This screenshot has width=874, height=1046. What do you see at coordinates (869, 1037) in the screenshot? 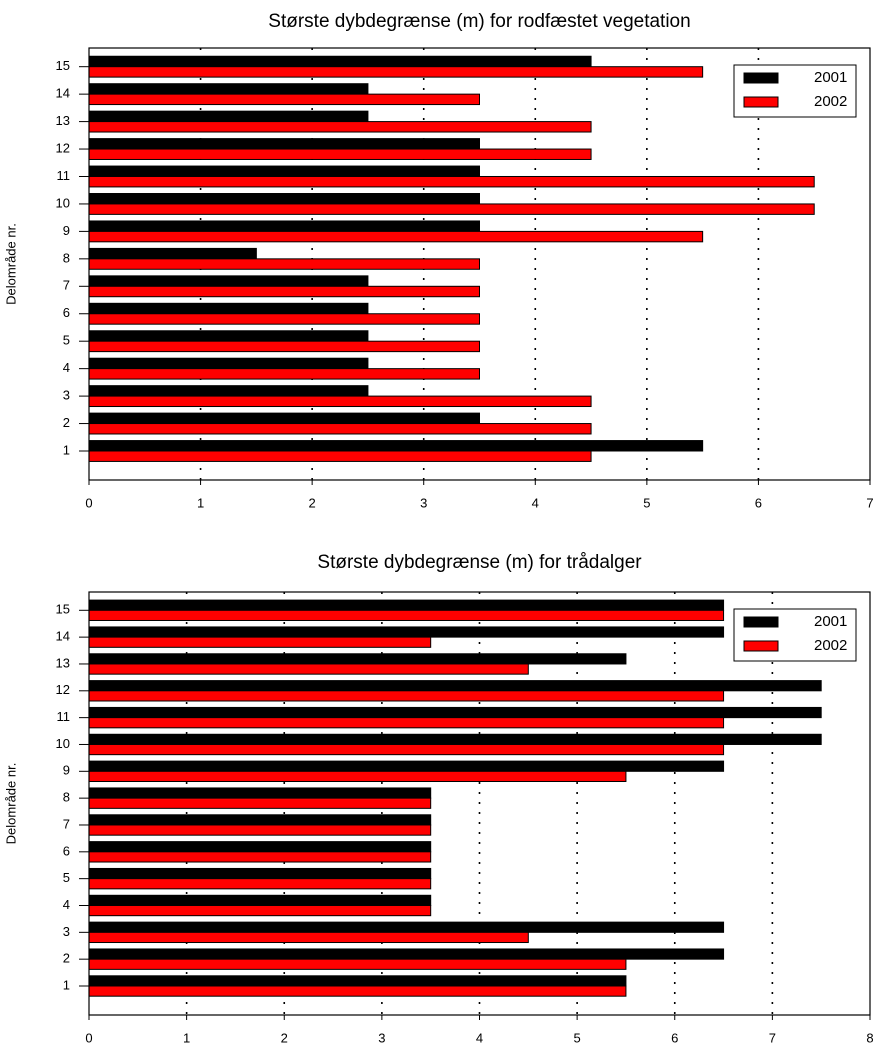
I see `x-tick-label: 8` at bounding box center [869, 1037].